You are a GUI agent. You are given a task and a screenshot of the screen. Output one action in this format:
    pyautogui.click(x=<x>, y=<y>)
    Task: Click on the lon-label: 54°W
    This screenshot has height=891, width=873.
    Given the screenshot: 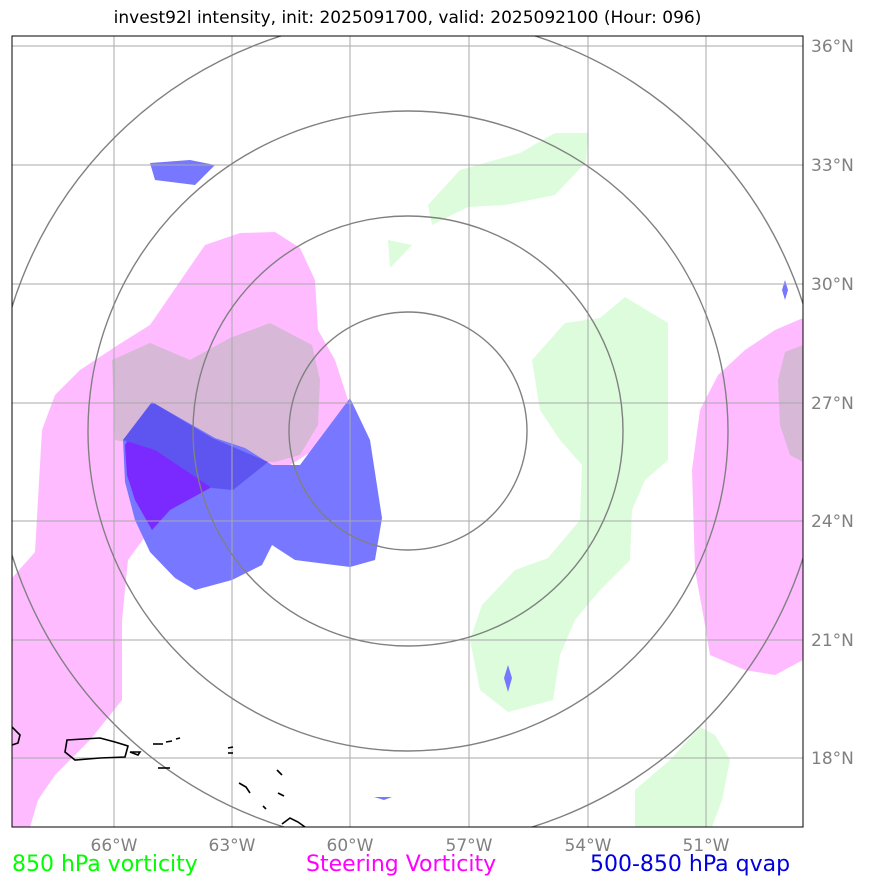 What is the action you would take?
    pyautogui.click(x=588, y=846)
    